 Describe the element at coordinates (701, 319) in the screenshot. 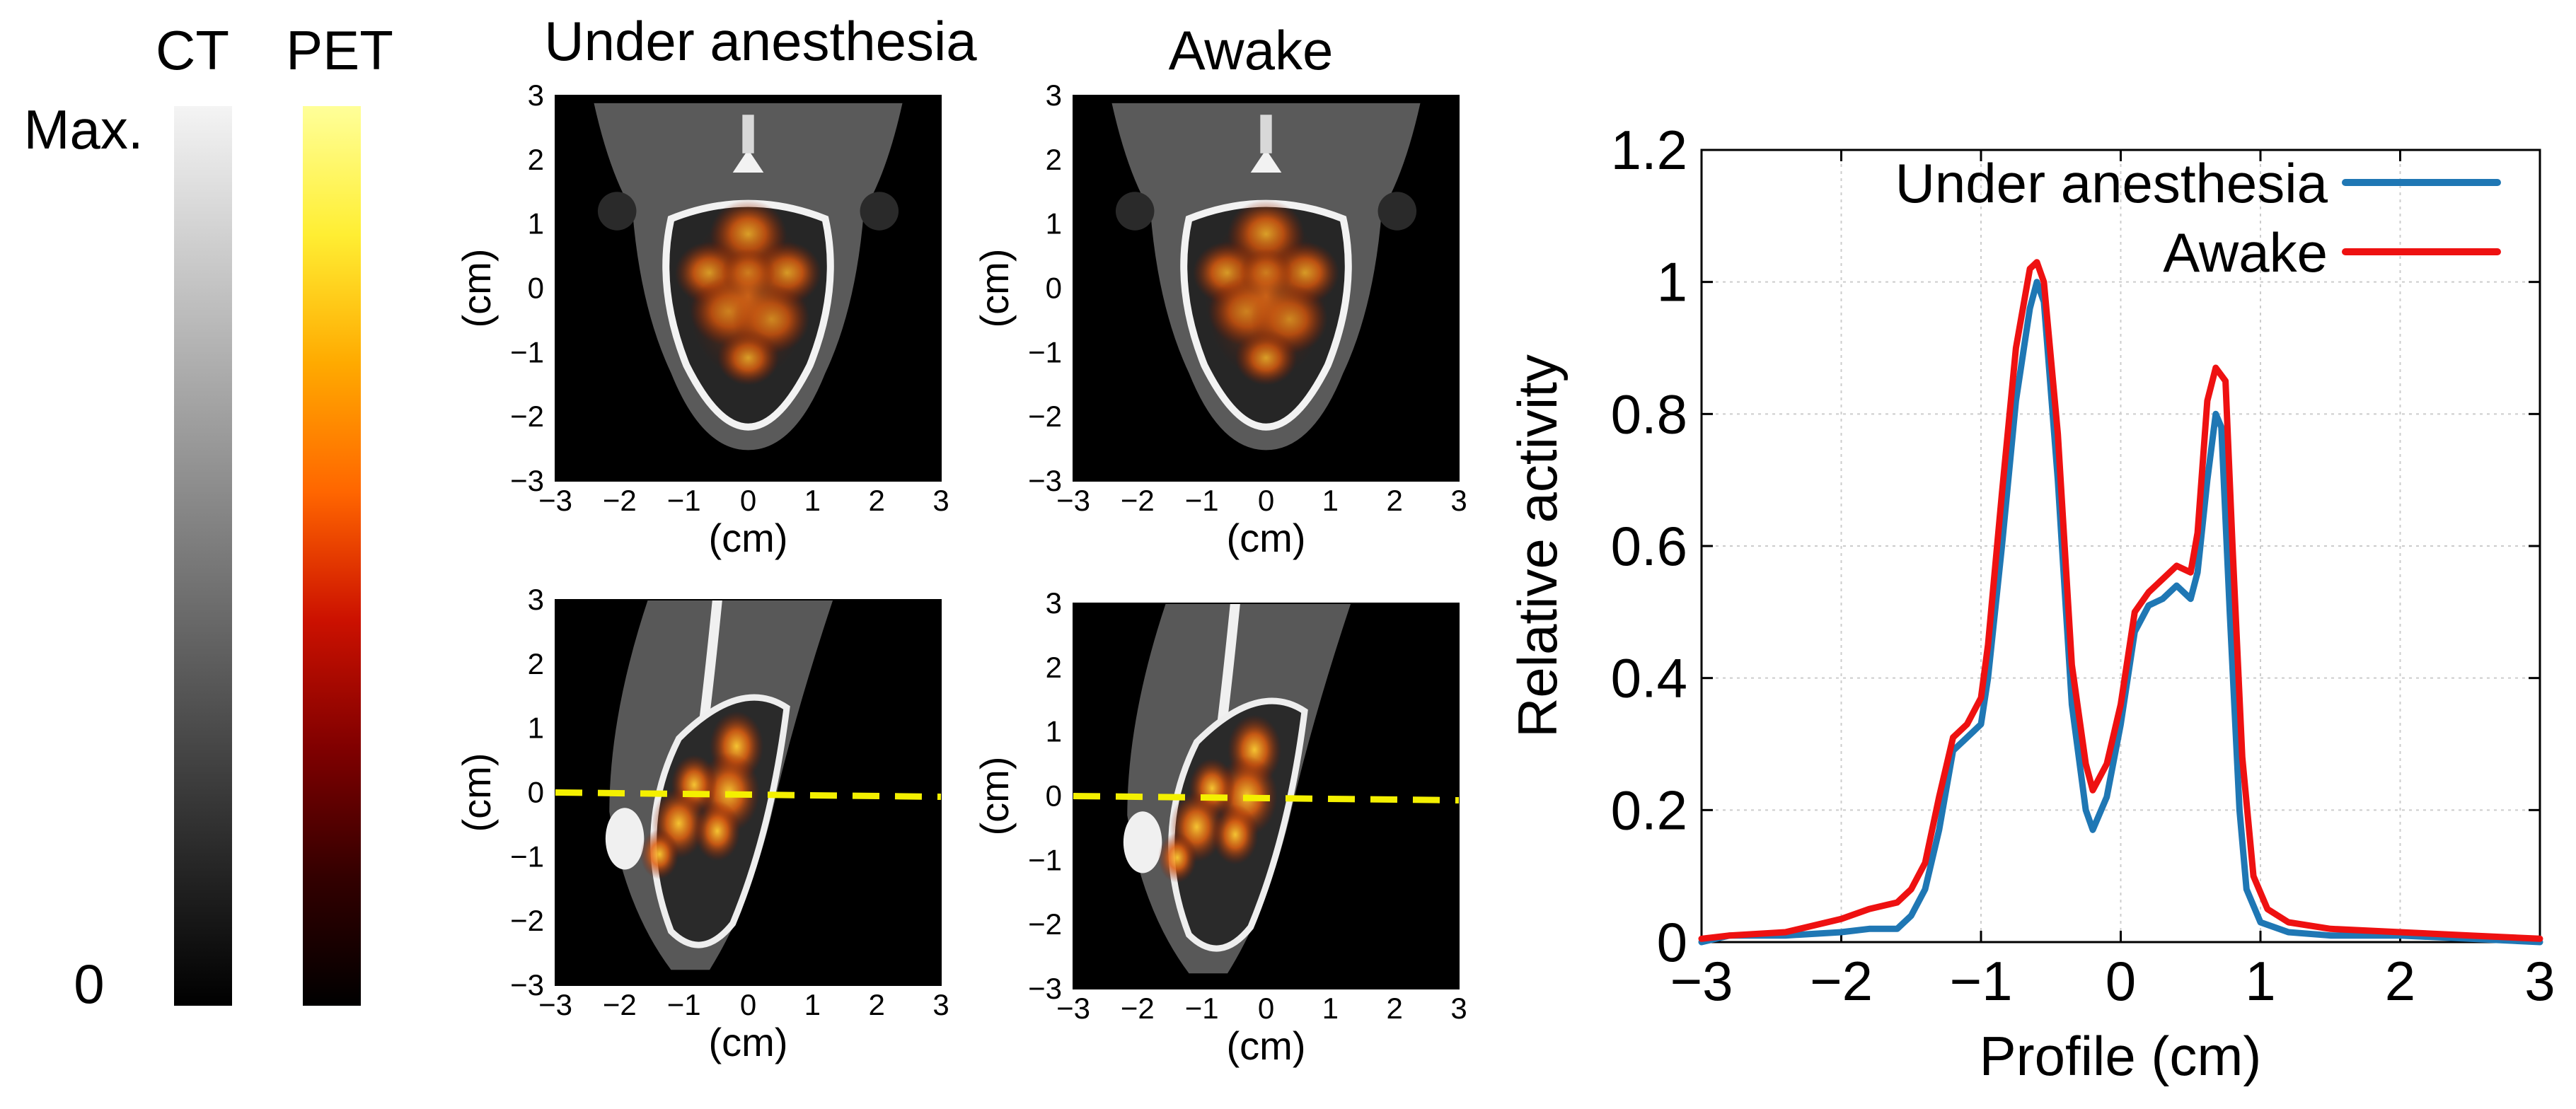

I see `panel-coronal-anesthesia: −3−3 −2 −2 −1 −1 0 0 1 1 2 2 3 3 (cm) (cm)` at that location.